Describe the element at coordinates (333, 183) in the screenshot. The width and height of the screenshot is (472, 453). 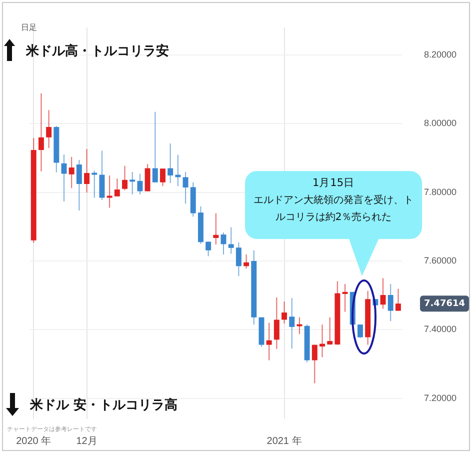
I see `annotation: 1月15日` at that location.